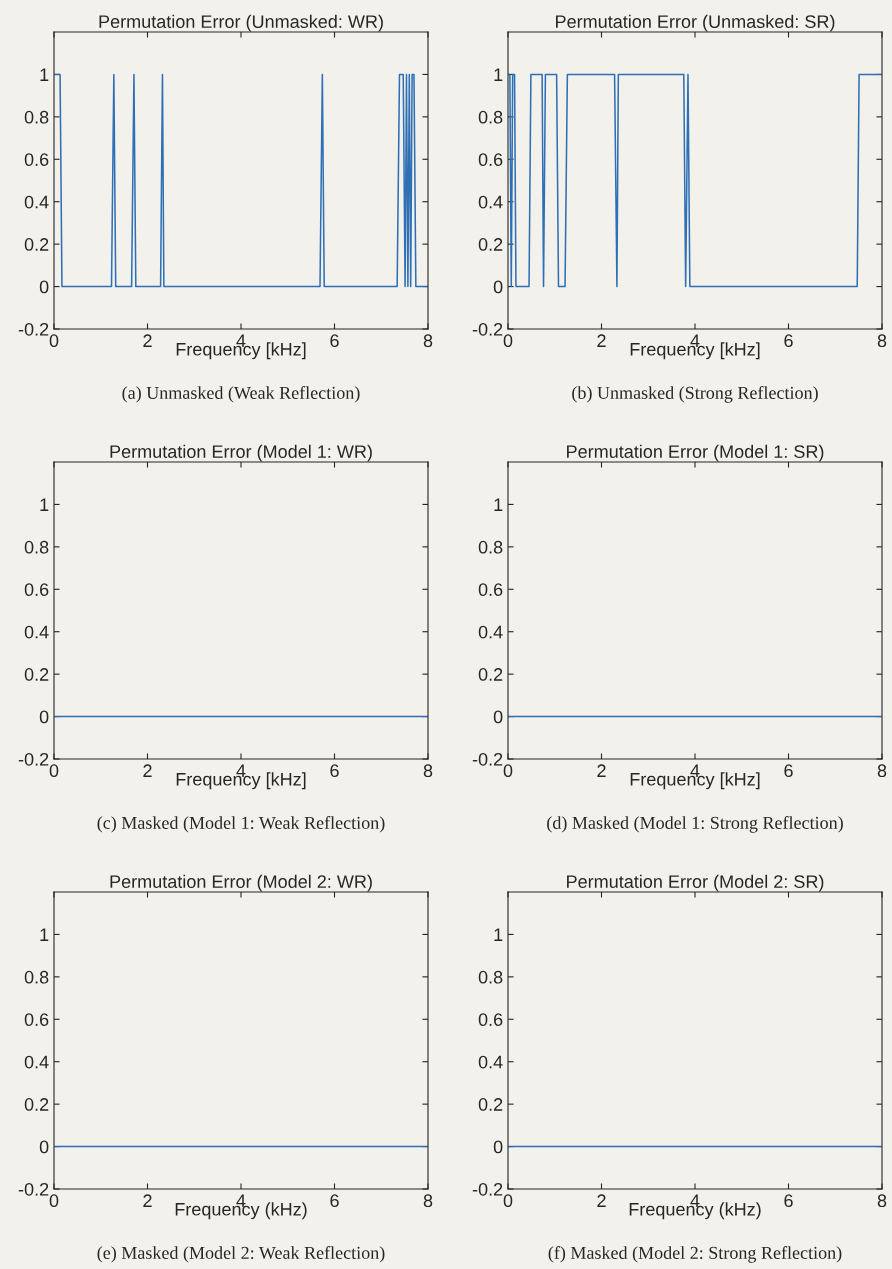 Image resolution: width=892 pixels, height=1269 pixels. I want to click on text: (f) Masked (Model 2: Strong Reflection), so click(695, 1254).